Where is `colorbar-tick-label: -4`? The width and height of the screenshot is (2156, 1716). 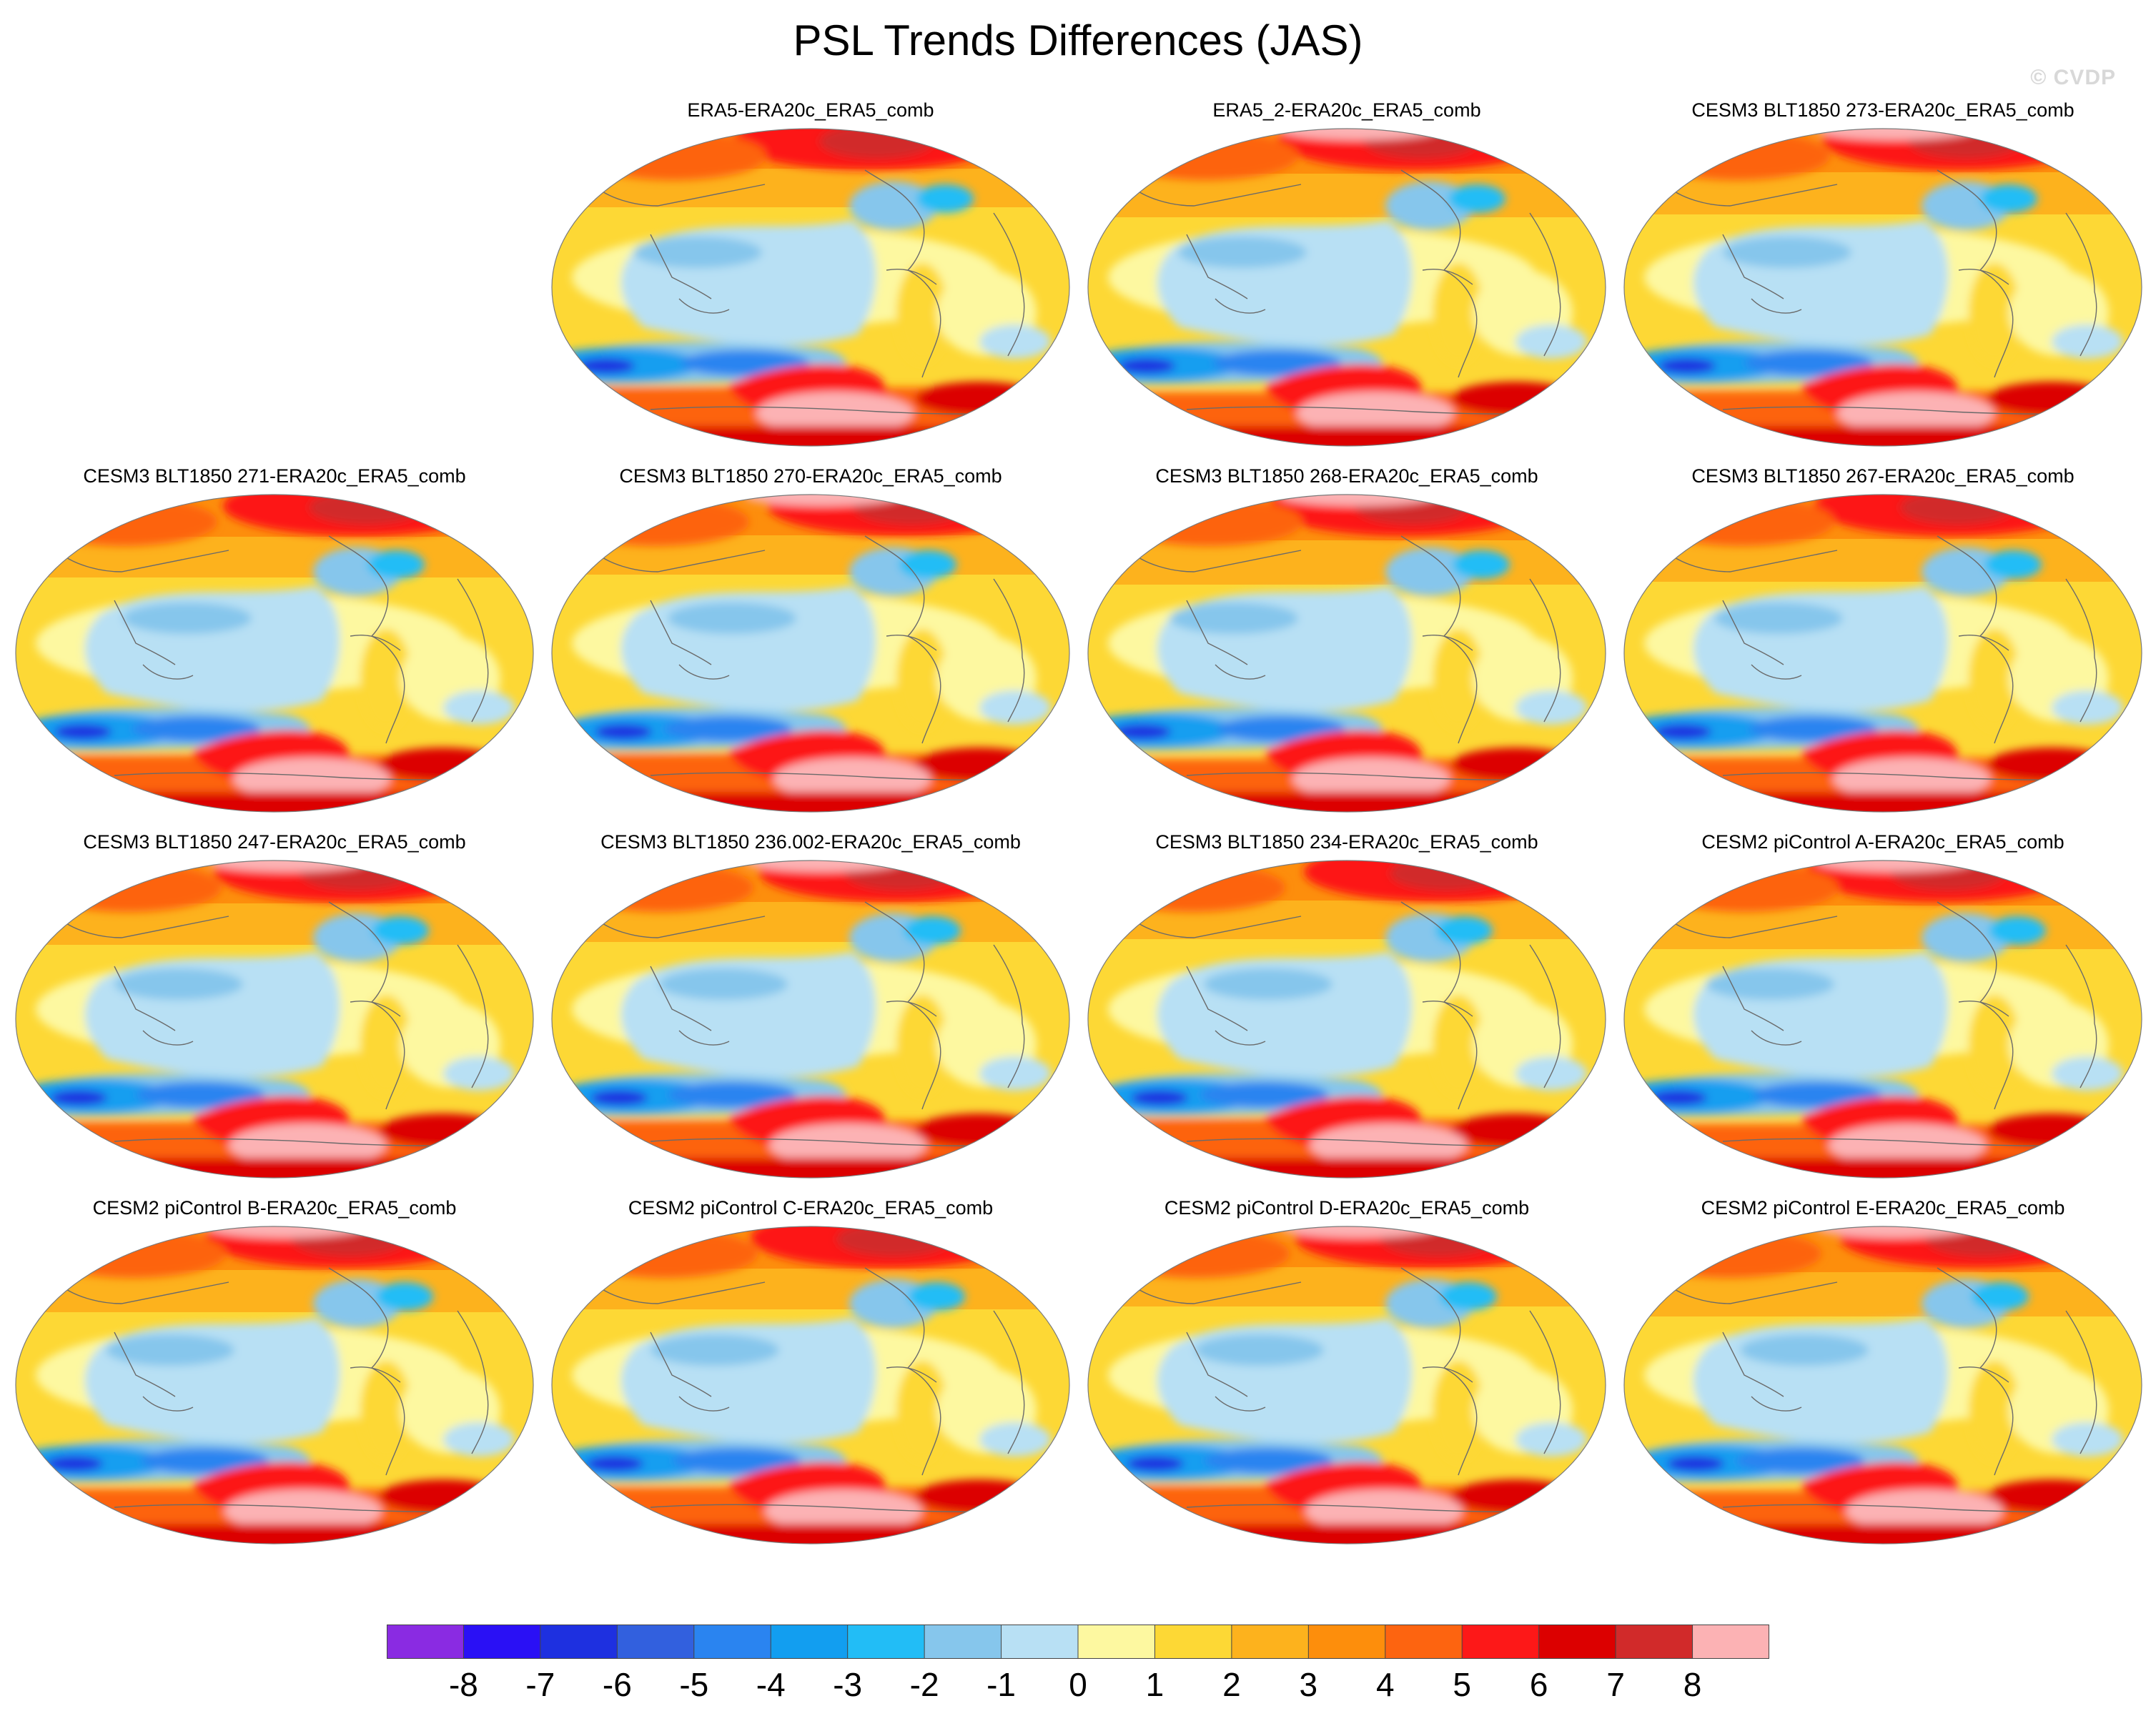
colorbar-tick-label: -4 is located at coordinates (771, 1684).